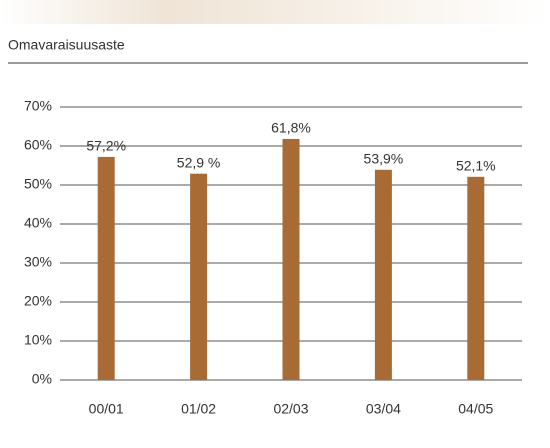 This screenshot has width=550, height=448. What do you see at coordinates (106, 146) in the screenshot?
I see `value-label: 57,2%` at bounding box center [106, 146].